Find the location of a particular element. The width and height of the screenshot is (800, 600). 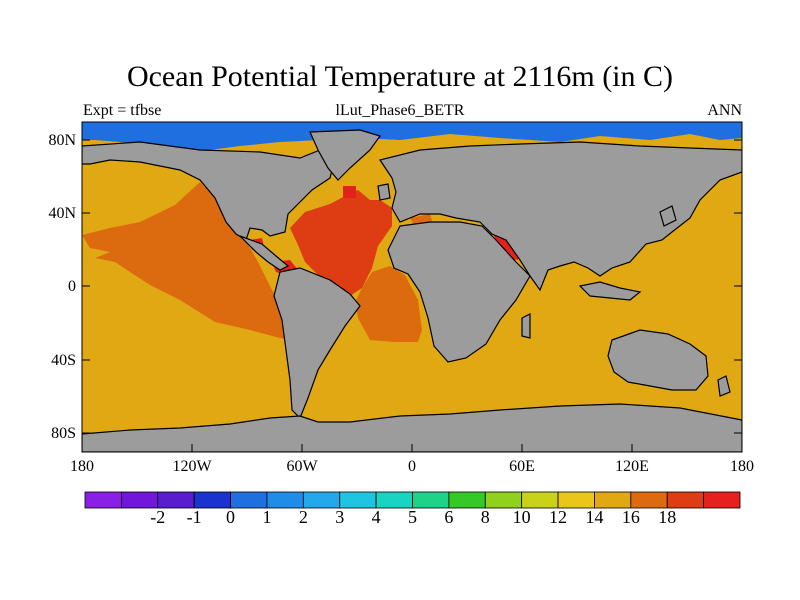

colorbar-label: 4 is located at coordinates (376, 517).